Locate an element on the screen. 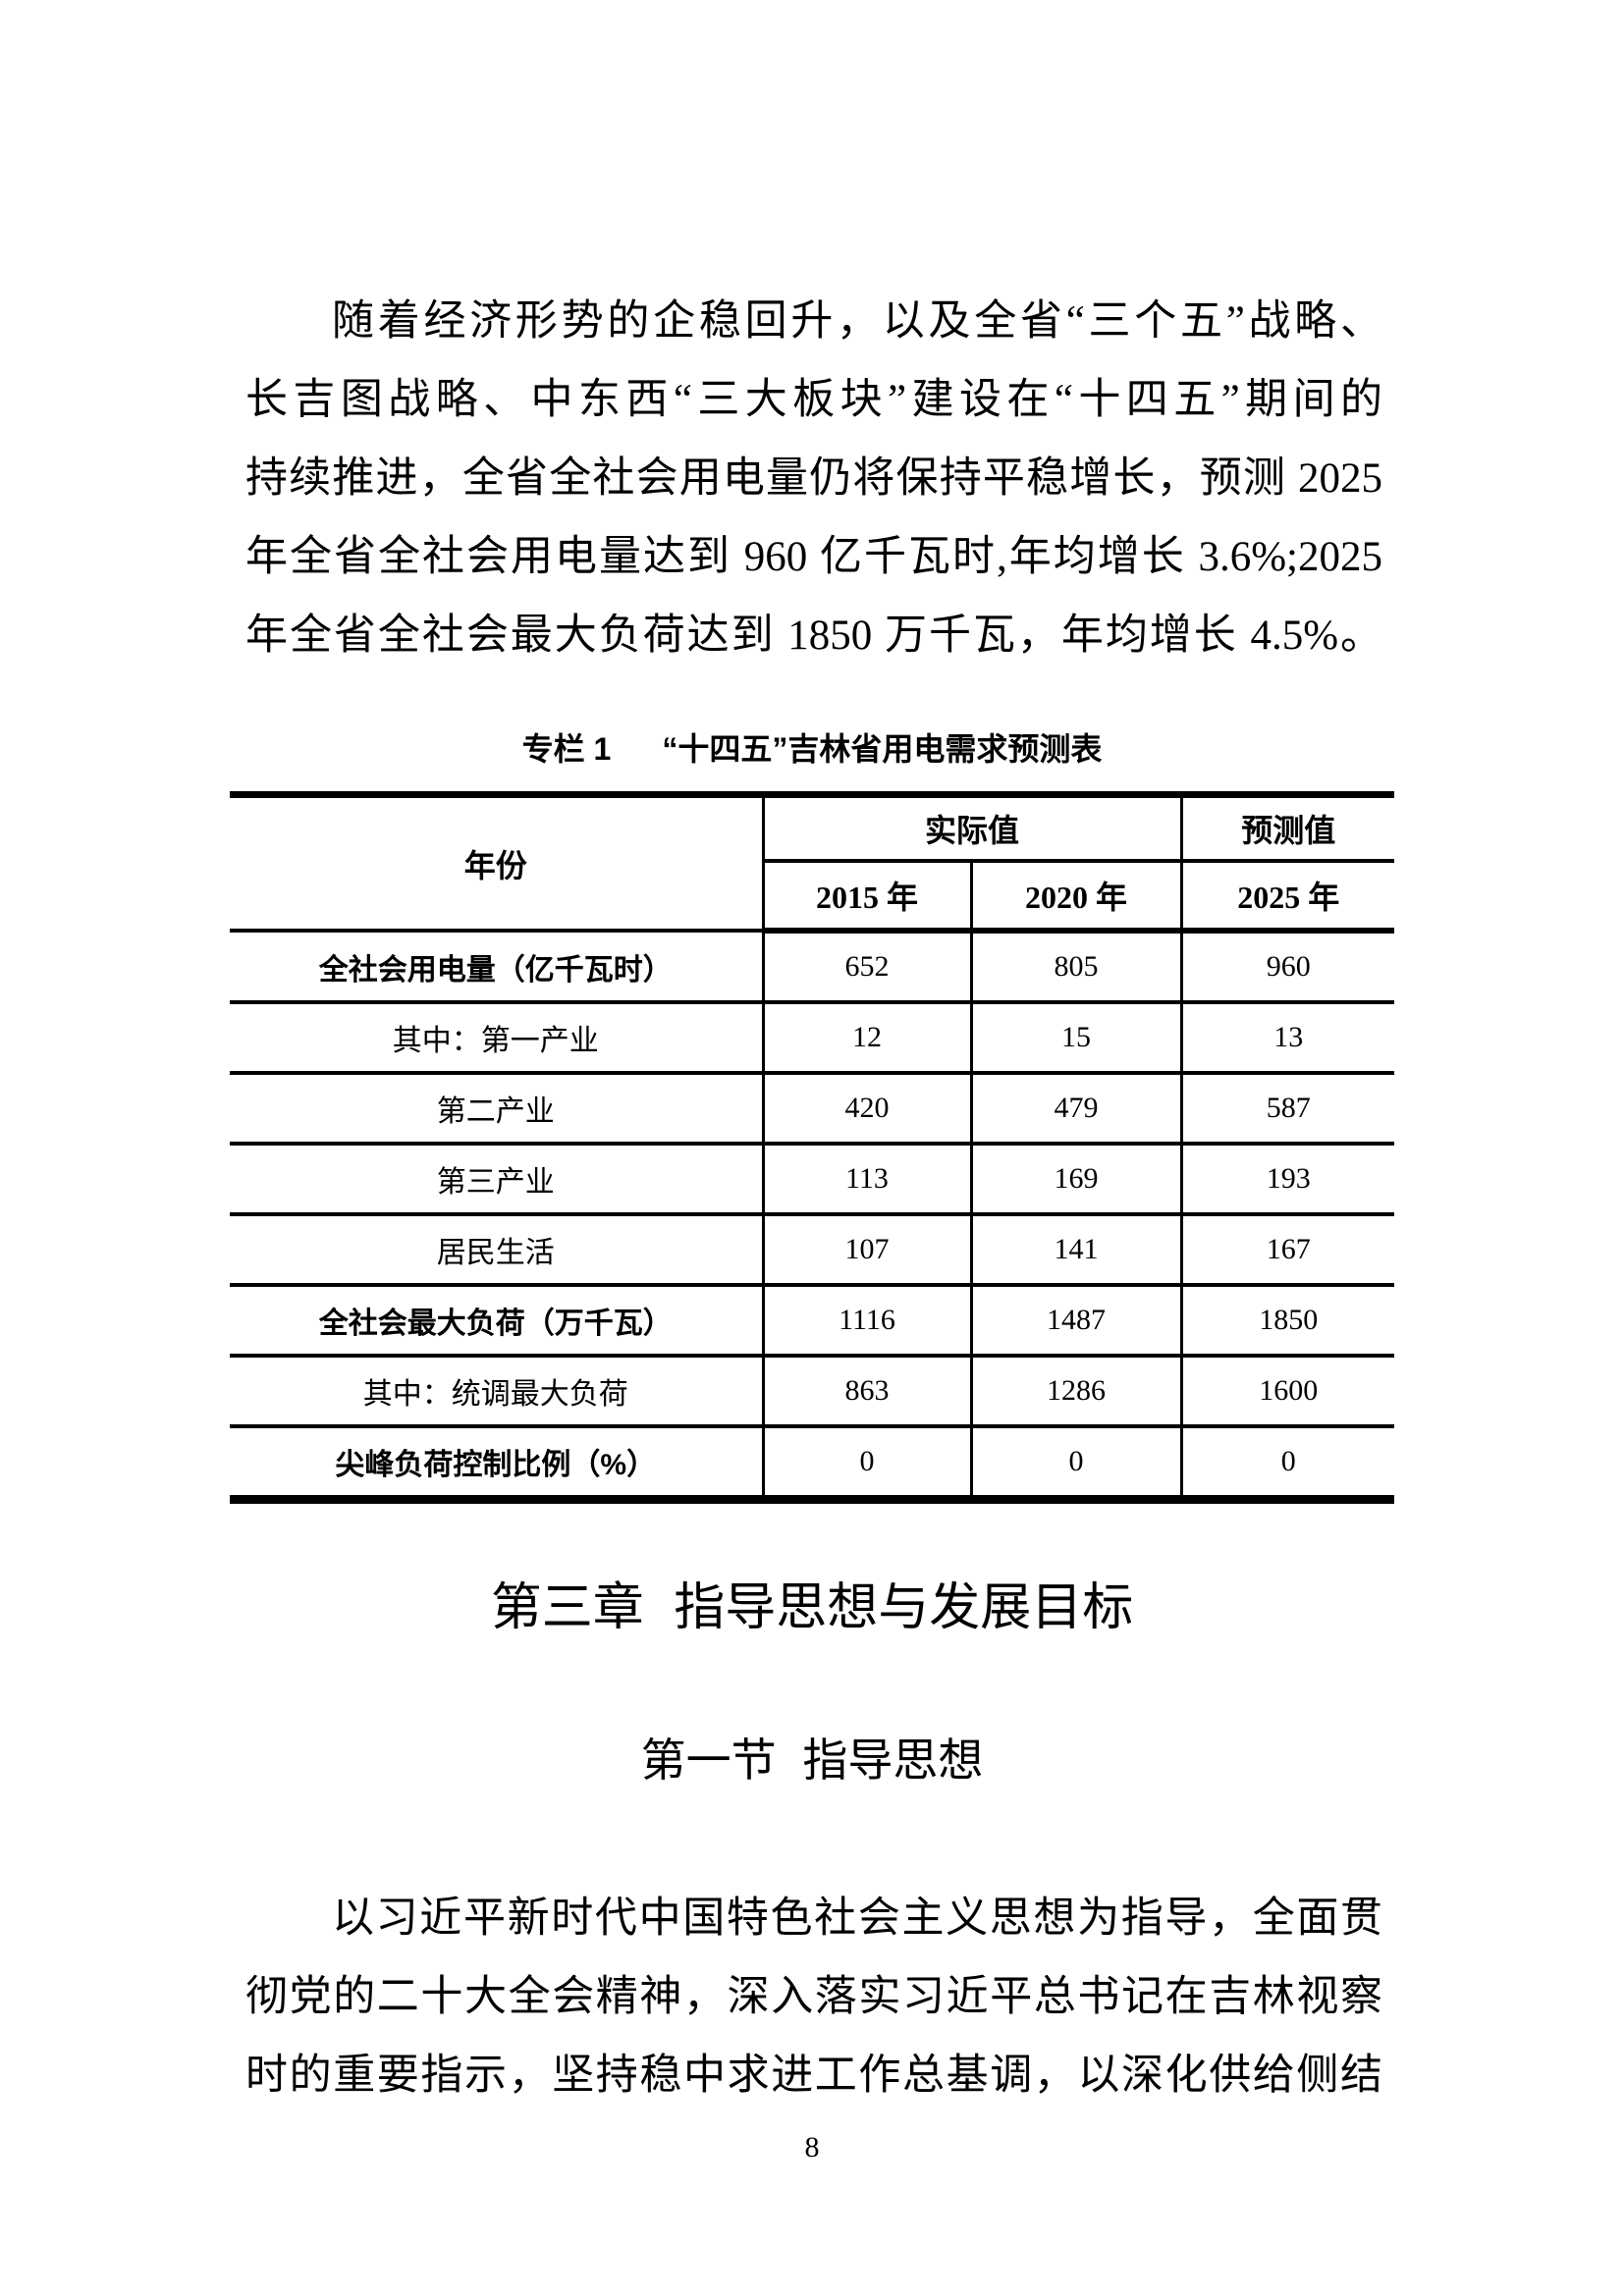  table-header-row-groups: 年份 实际值 预测值 is located at coordinates (812, 864).